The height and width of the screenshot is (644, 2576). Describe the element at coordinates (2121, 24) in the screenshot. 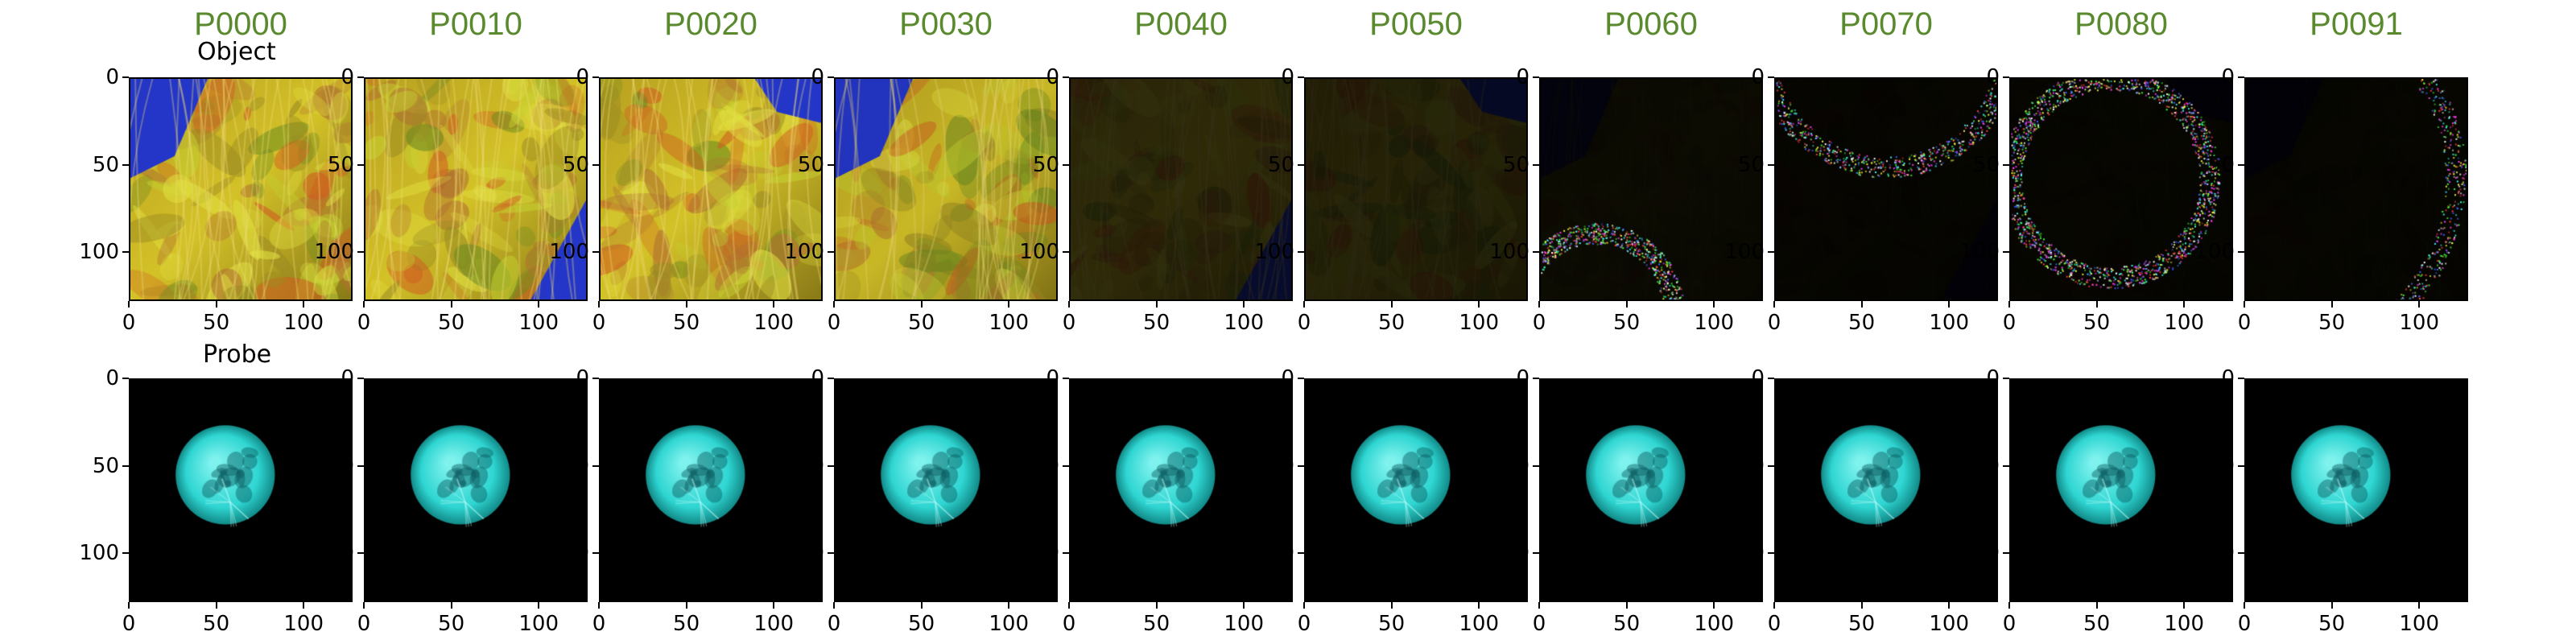

I see `panel-title: P0080` at that location.